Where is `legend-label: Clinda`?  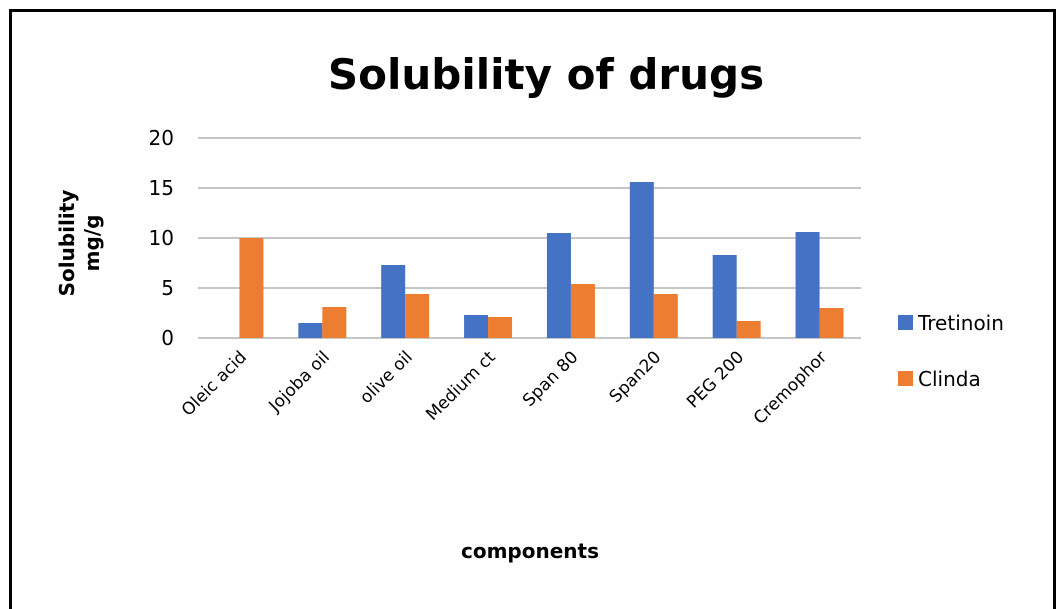 legend-label: Clinda is located at coordinates (949, 379).